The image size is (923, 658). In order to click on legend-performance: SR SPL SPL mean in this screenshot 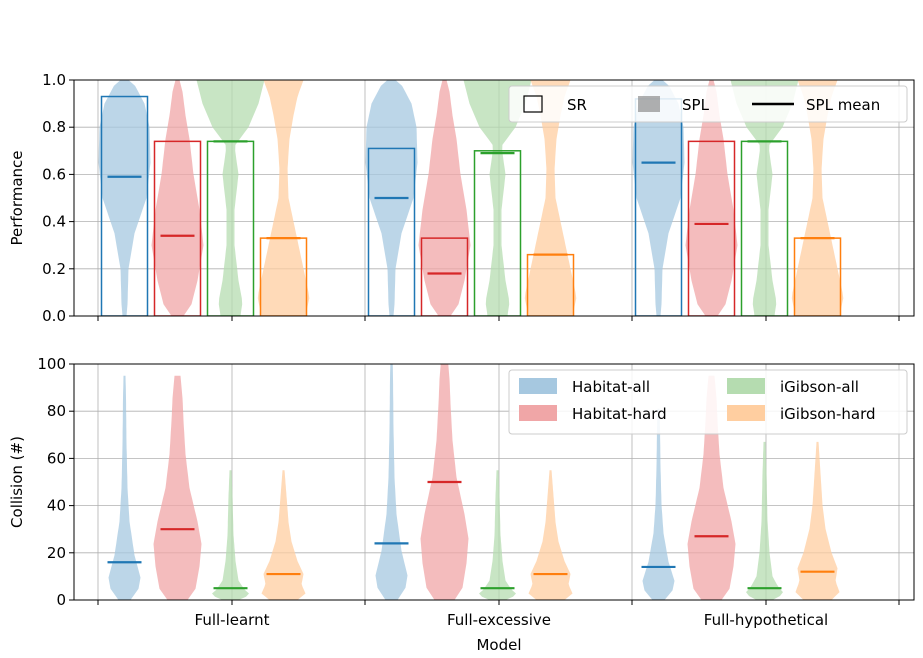, I will do `click(708, 104)`.